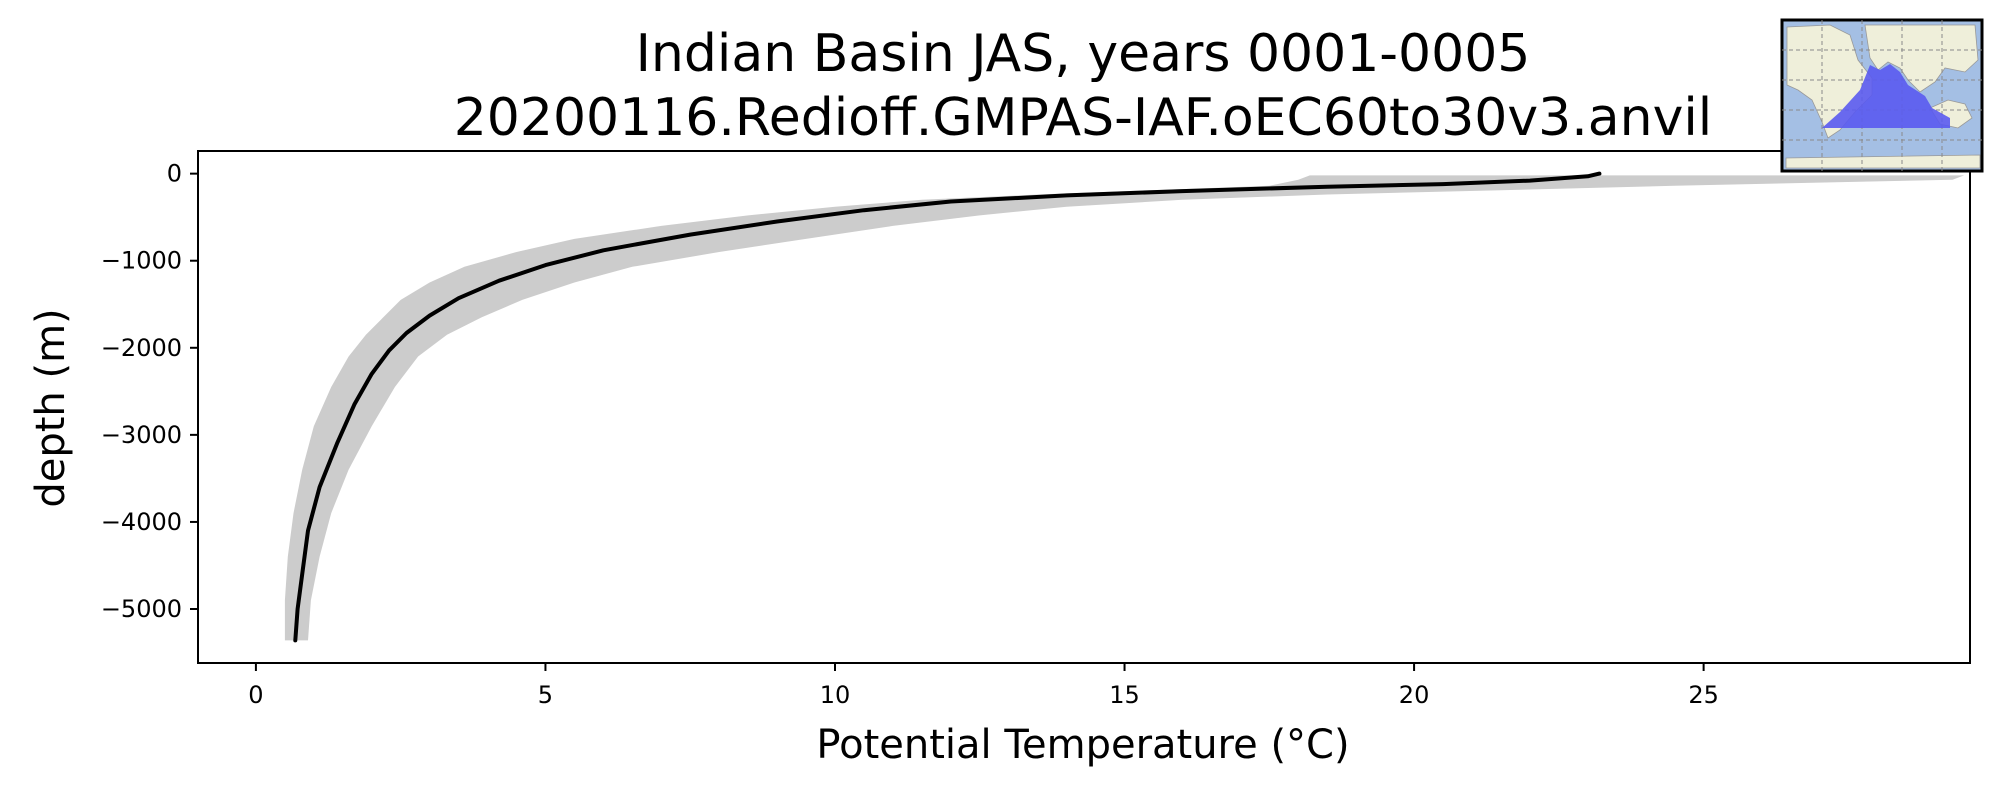 The image size is (2000, 800). What do you see at coordinates (255, 695) in the screenshot?
I see `x-tick-label: 0` at bounding box center [255, 695].